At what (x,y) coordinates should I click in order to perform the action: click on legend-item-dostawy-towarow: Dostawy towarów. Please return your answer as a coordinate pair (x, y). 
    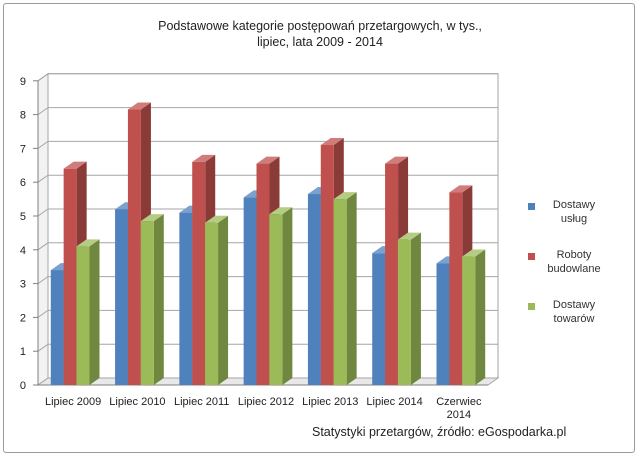
    Looking at the image, I should click on (578, 313).